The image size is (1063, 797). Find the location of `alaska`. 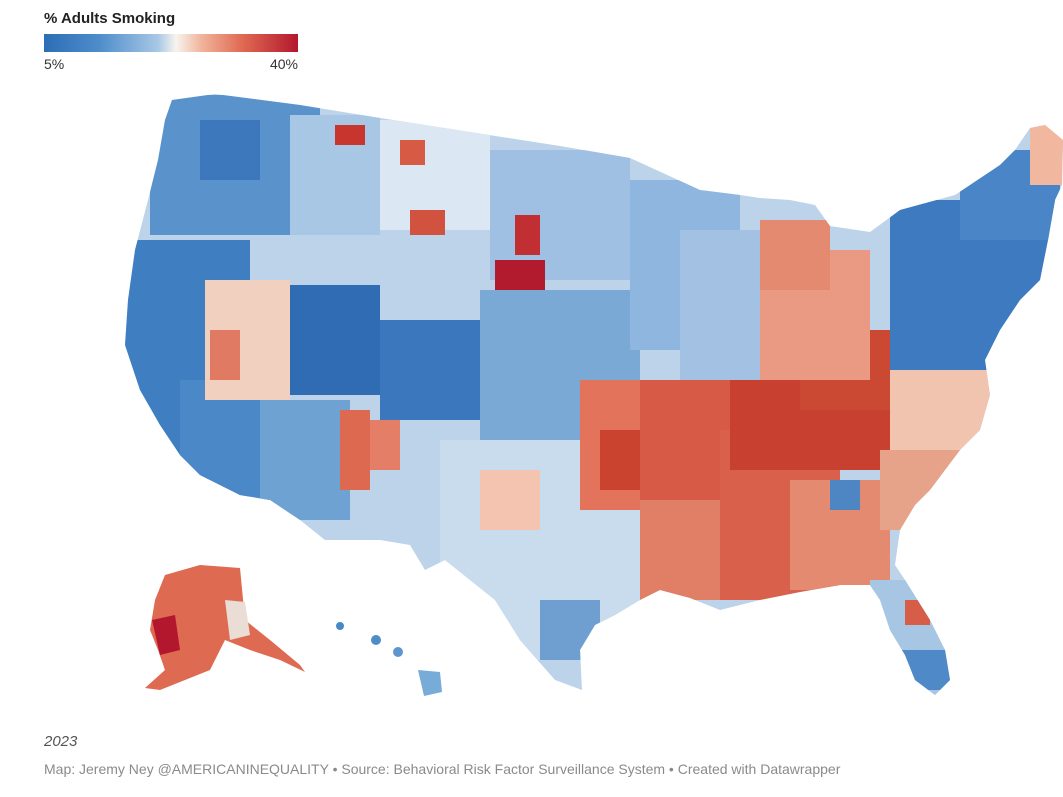

alaska is located at coordinates (225, 627).